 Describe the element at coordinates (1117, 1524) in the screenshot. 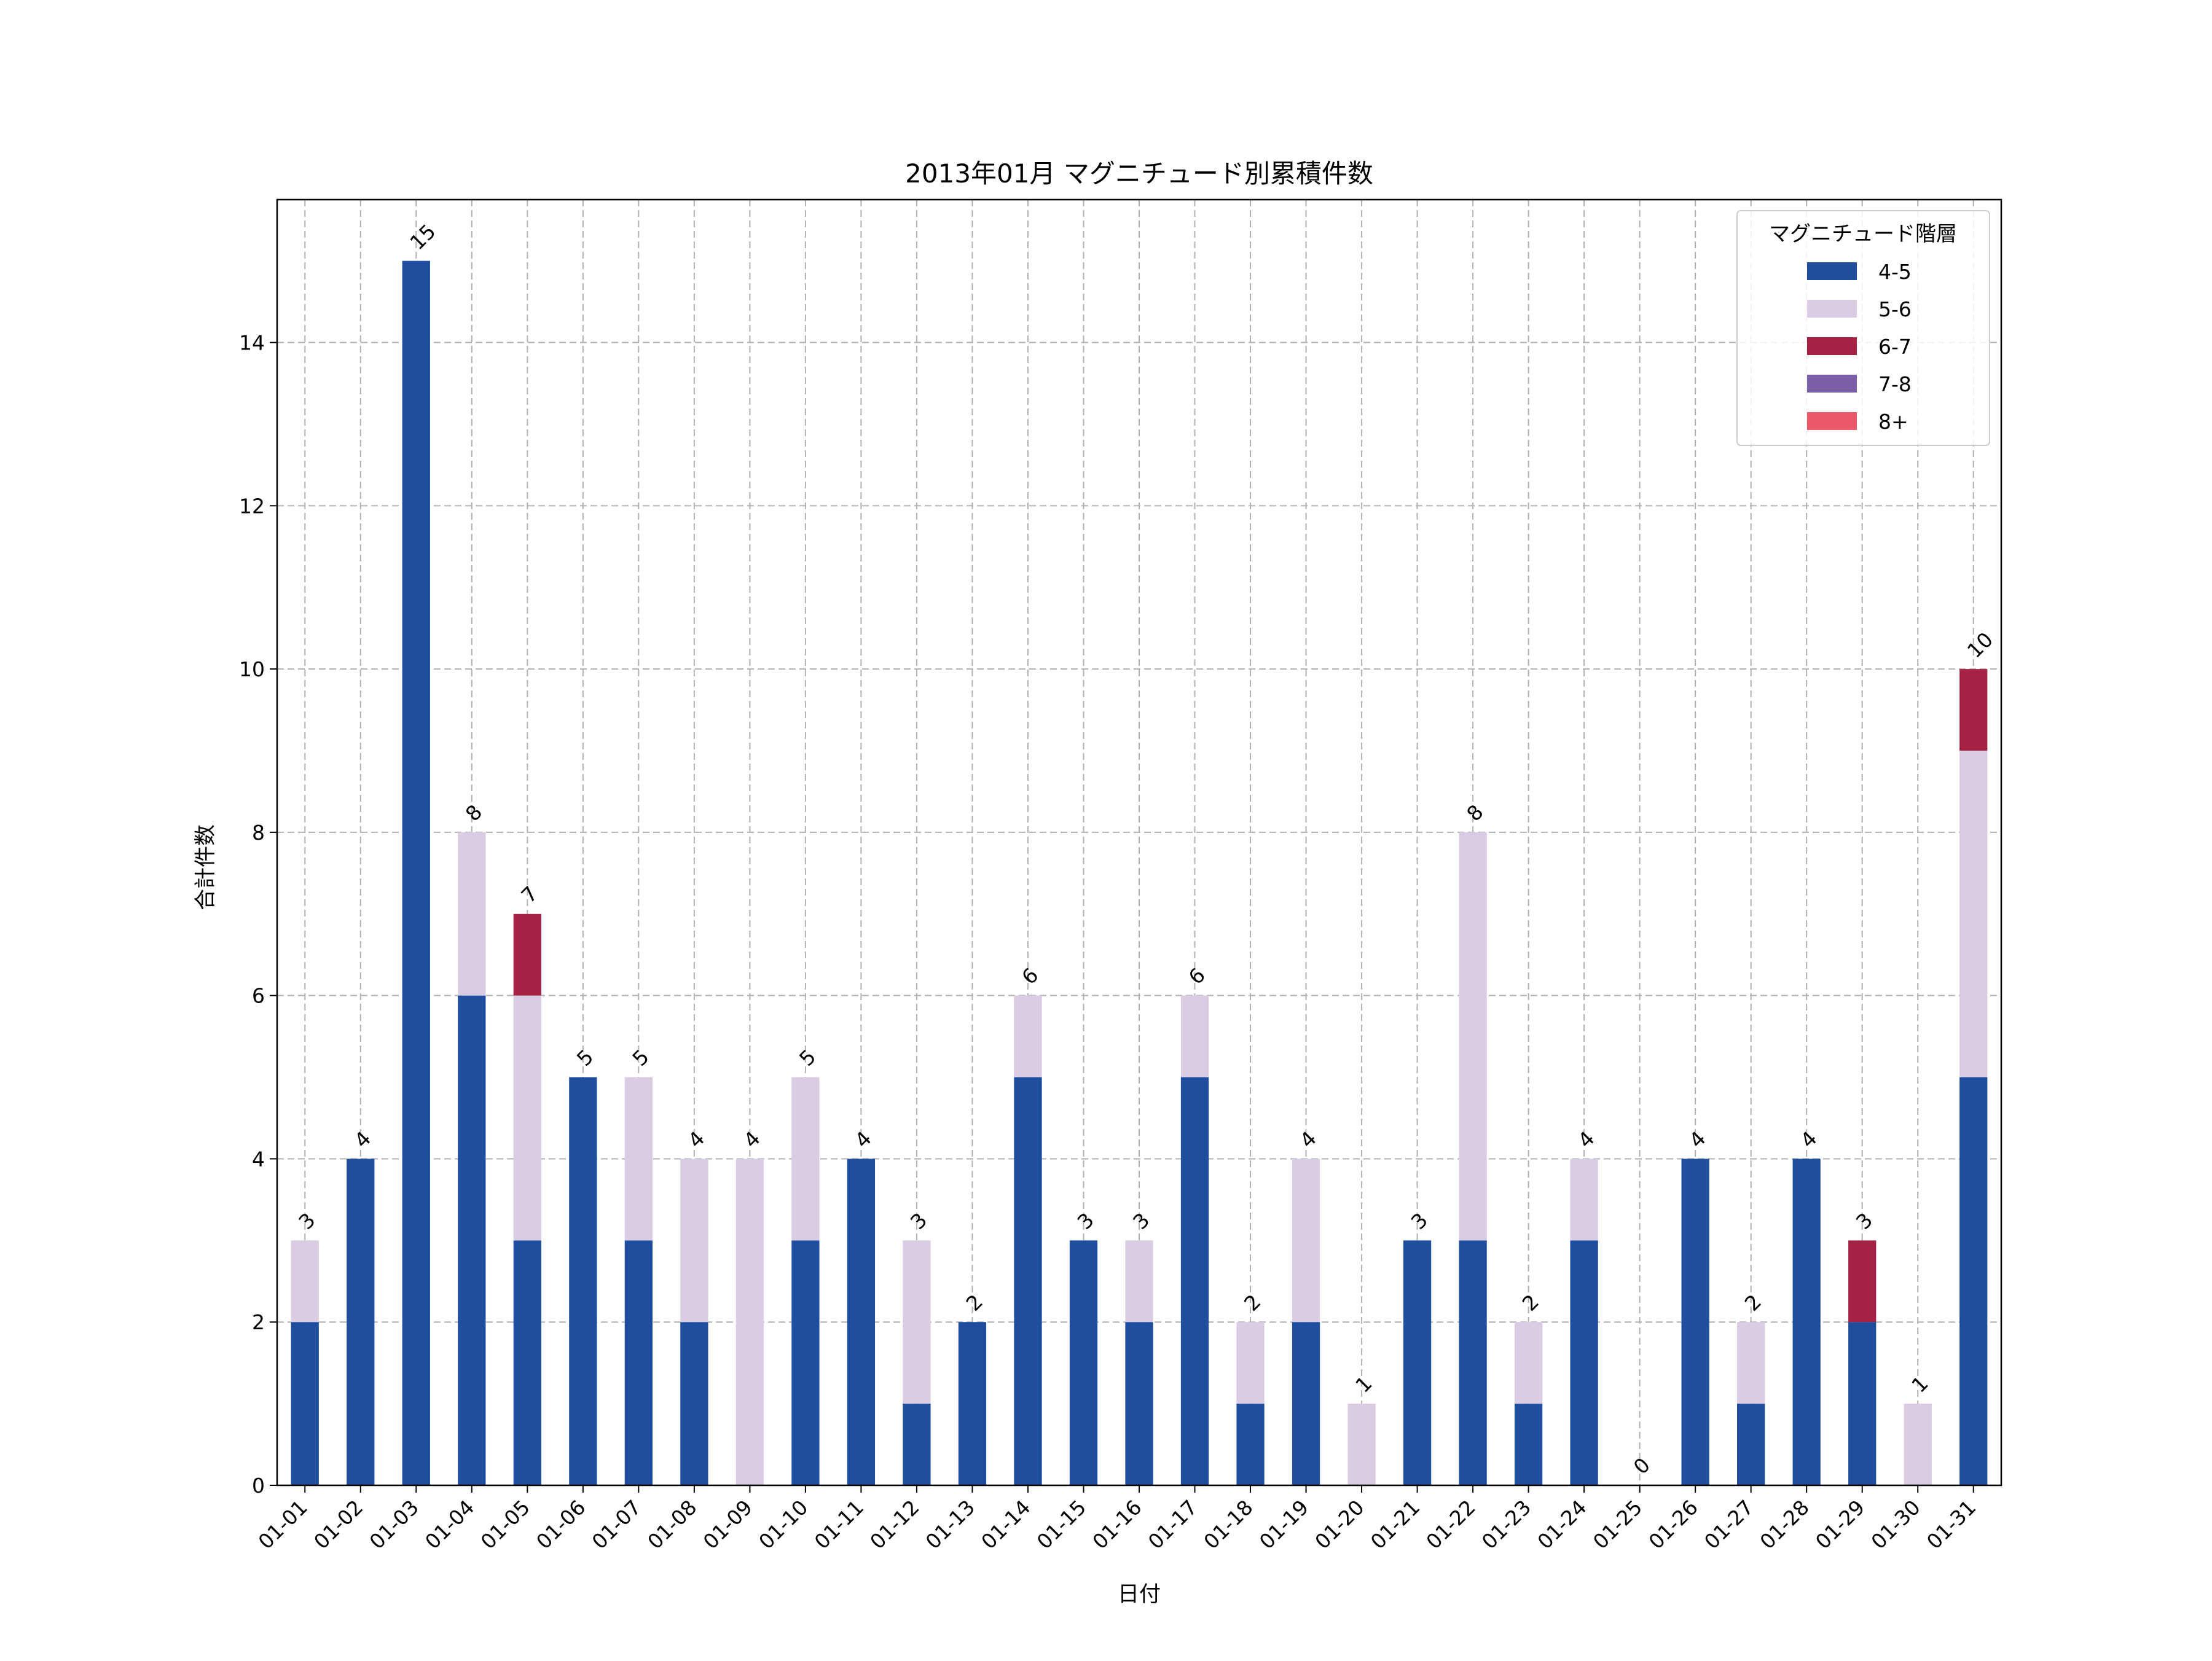

I see `x-tick-label: 01-16` at that location.